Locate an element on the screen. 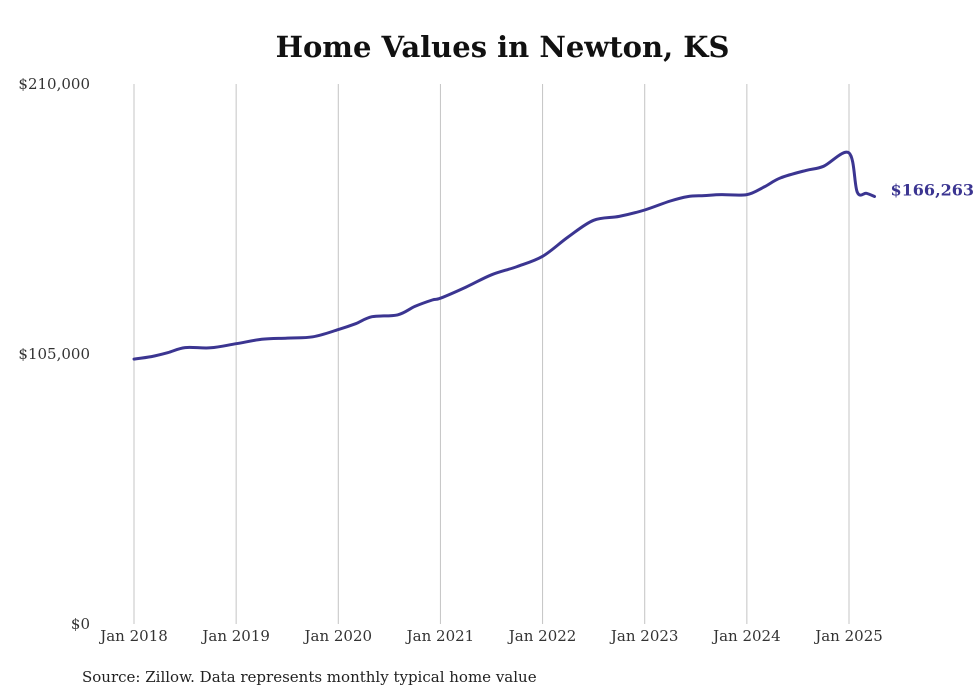 The height and width of the screenshot is (699, 980). y-tick-label: $0 is located at coordinates (80, 624).